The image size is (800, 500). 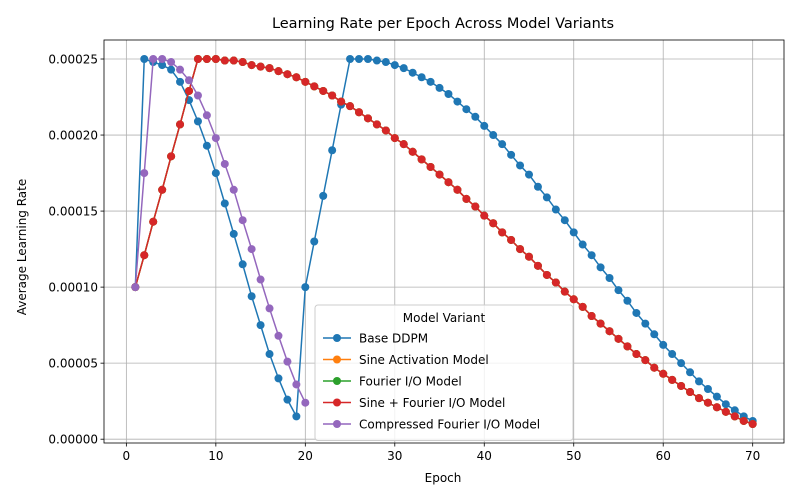 I want to click on y-tick-label: 0.00025, so click(x=73, y=59).